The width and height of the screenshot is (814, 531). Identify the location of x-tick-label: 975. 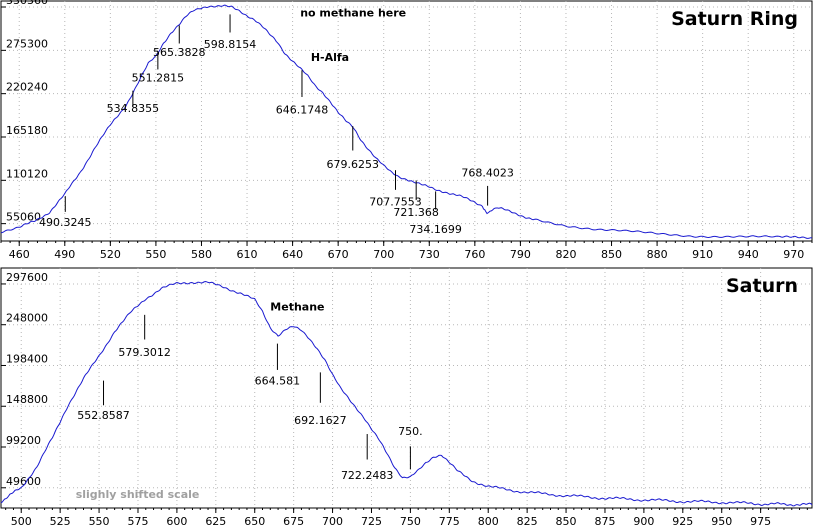
(760, 521).